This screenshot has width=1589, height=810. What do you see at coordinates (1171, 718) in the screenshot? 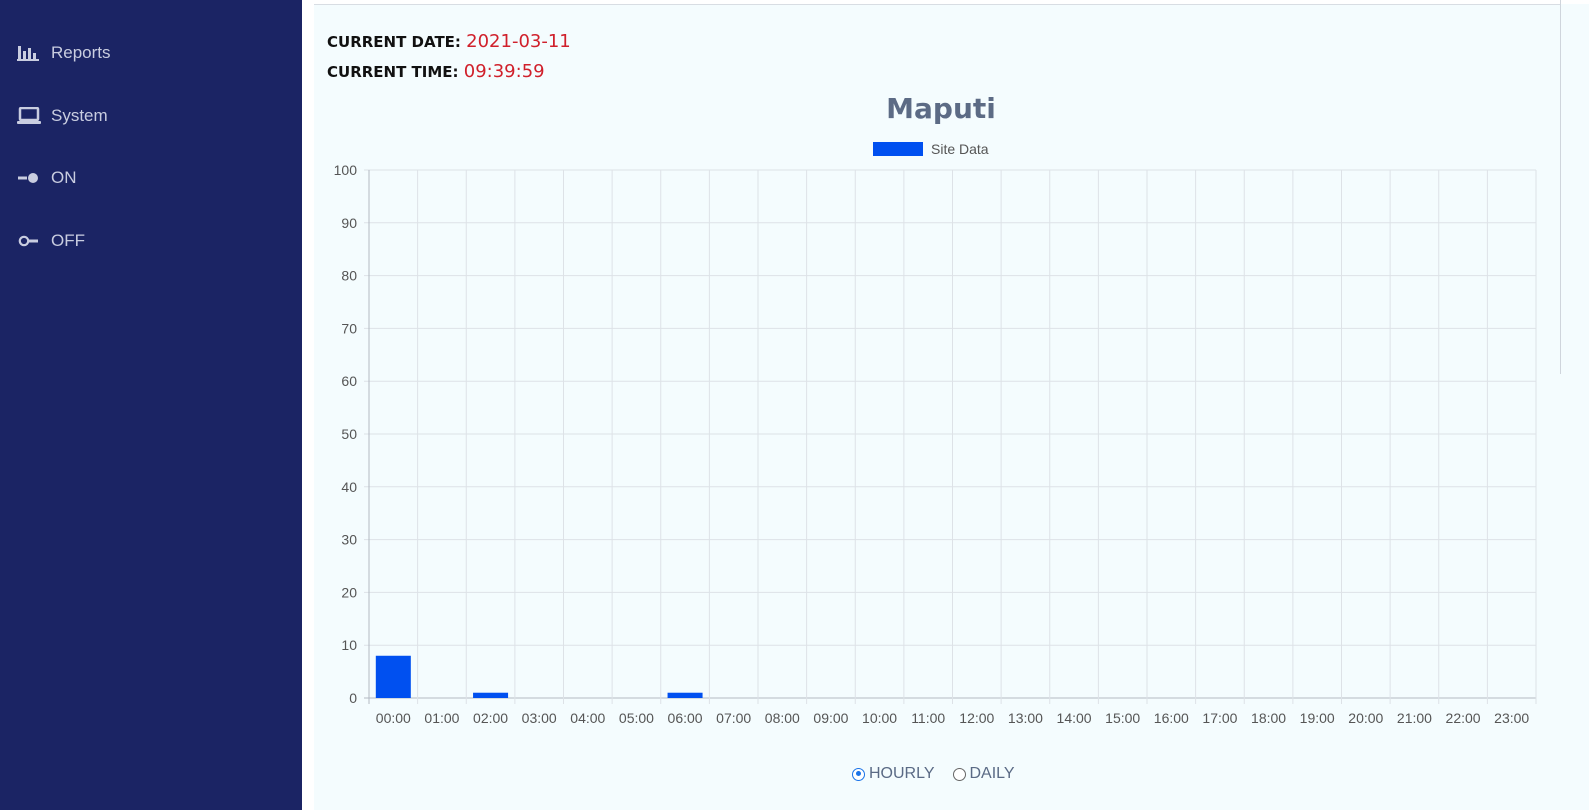
I see `x-tick-label: 16:00` at bounding box center [1171, 718].